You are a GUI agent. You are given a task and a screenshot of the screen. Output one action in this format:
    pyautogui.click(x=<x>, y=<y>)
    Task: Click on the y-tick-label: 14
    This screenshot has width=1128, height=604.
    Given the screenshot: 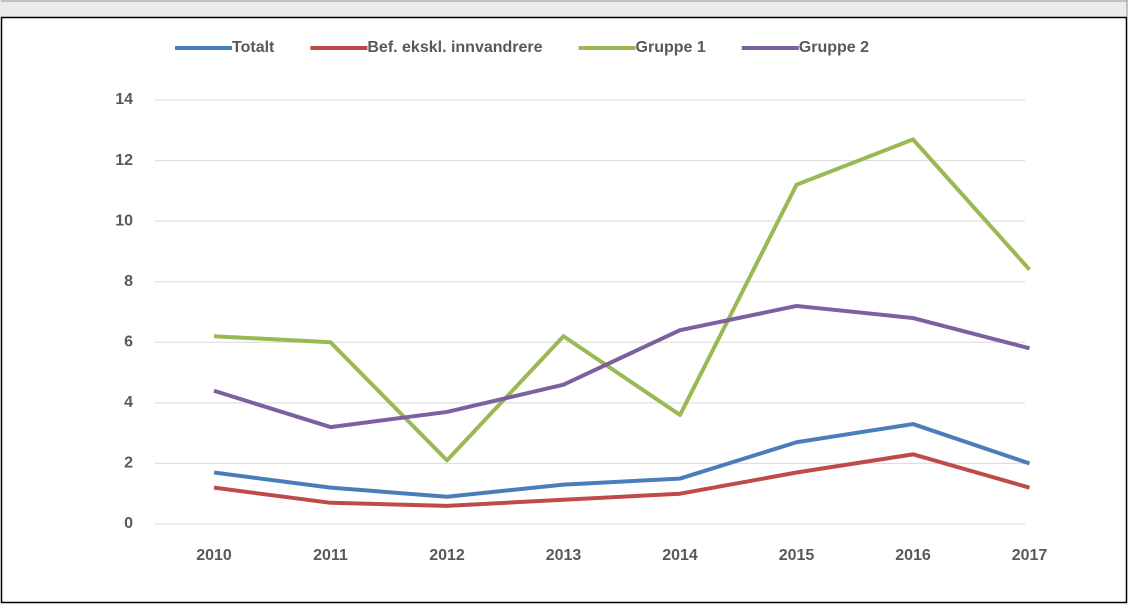 What is the action you would take?
    pyautogui.click(x=124, y=99)
    